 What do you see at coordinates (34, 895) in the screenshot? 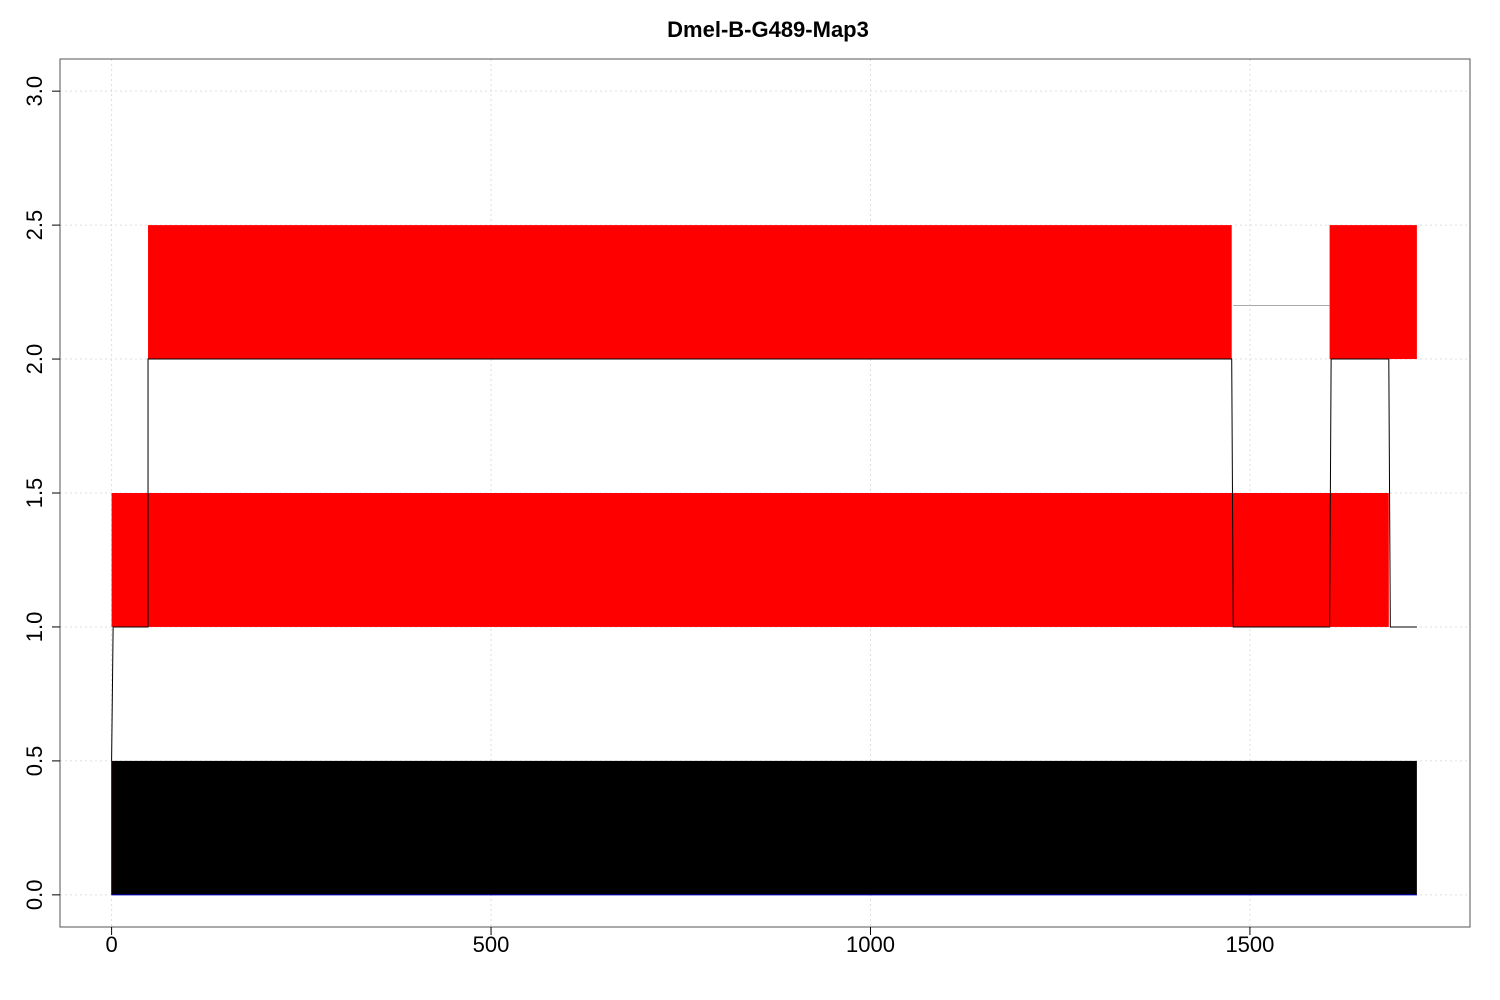
I see `y-tick-label-0: 0.0` at bounding box center [34, 895].